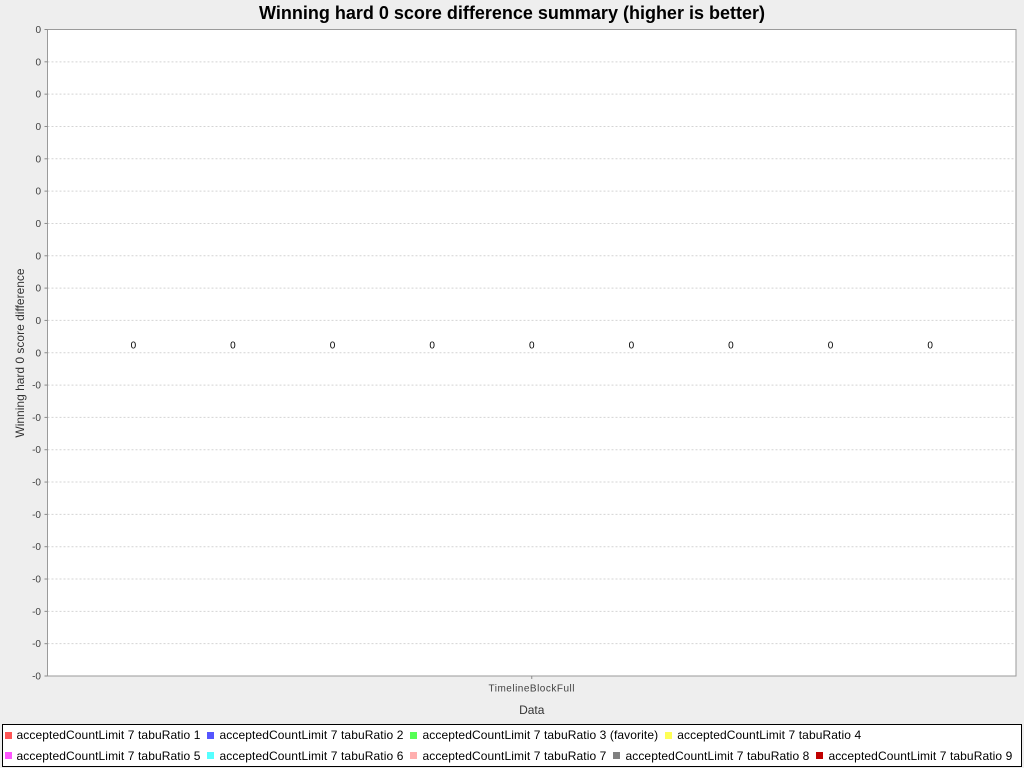 The image size is (1024, 768). I want to click on data-label-series-1: 0, so click(134, 345).